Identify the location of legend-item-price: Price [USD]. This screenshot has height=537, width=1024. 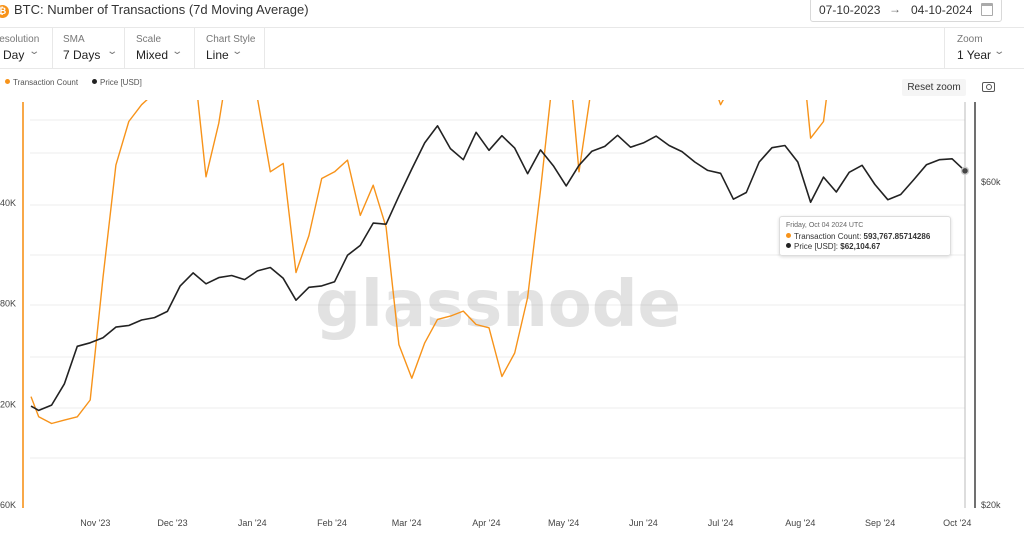
(117, 82).